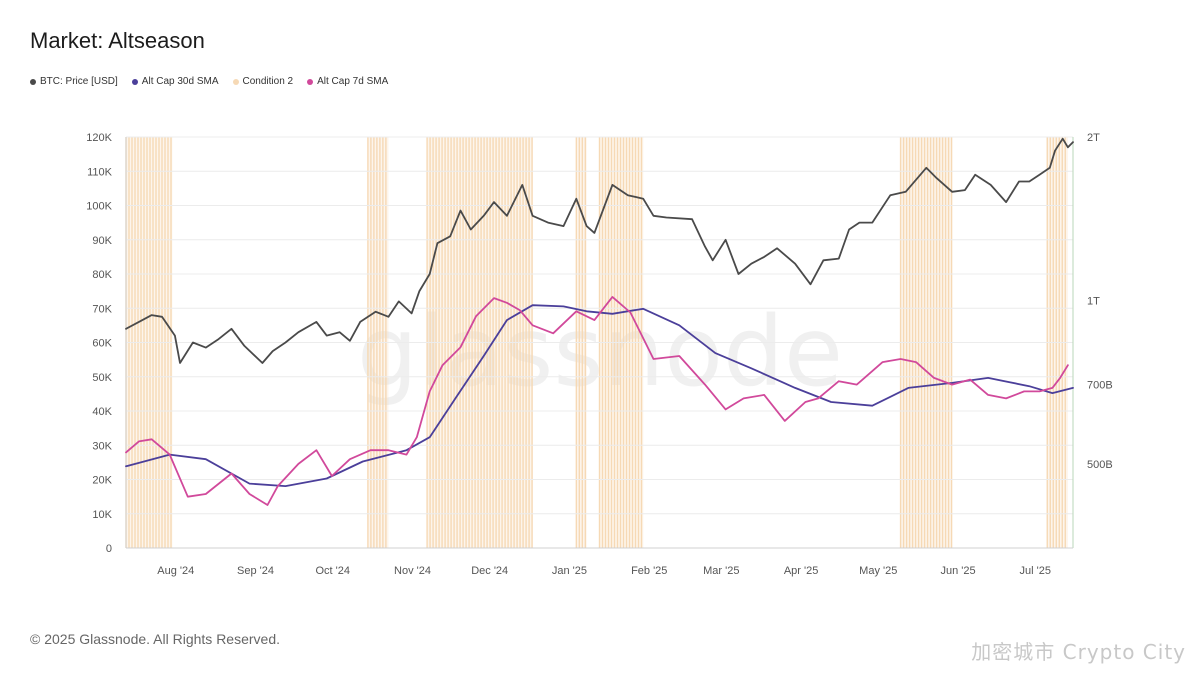 The image size is (1200, 675). What do you see at coordinates (180, 81) in the screenshot?
I see `legend-label: Alt Cap 30d SMA` at bounding box center [180, 81].